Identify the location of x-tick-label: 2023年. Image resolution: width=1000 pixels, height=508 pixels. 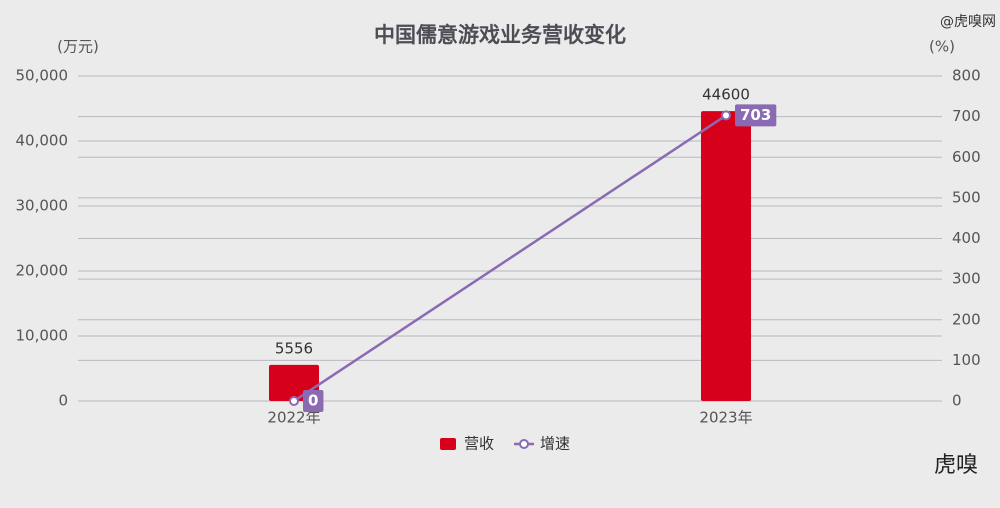
(725, 418).